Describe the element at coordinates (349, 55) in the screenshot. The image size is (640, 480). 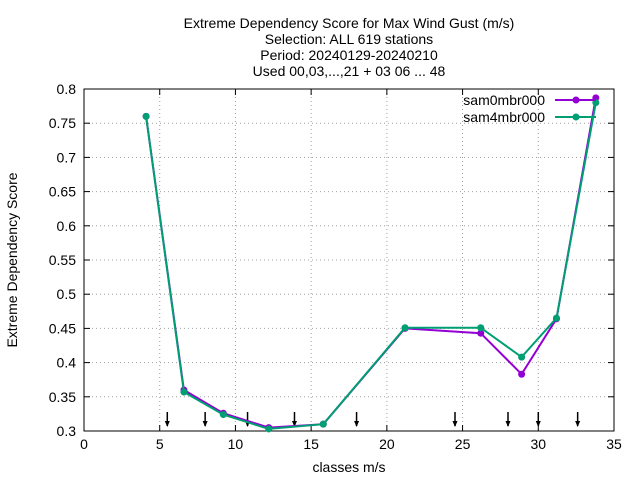
I see `title-line: Period: 20240129-20240210` at that location.